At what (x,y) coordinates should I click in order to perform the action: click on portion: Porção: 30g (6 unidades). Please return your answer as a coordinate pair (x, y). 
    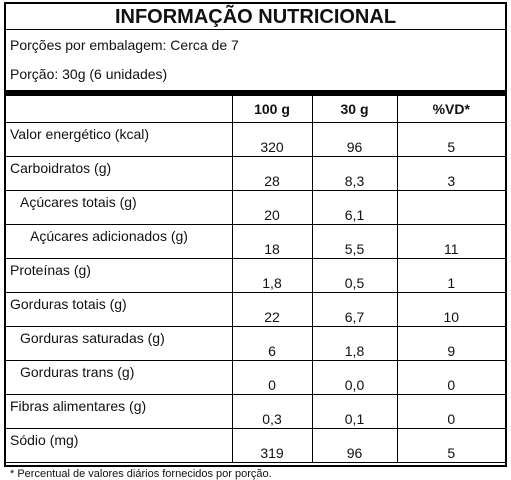
    Looking at the image, I should click on (89, 74).